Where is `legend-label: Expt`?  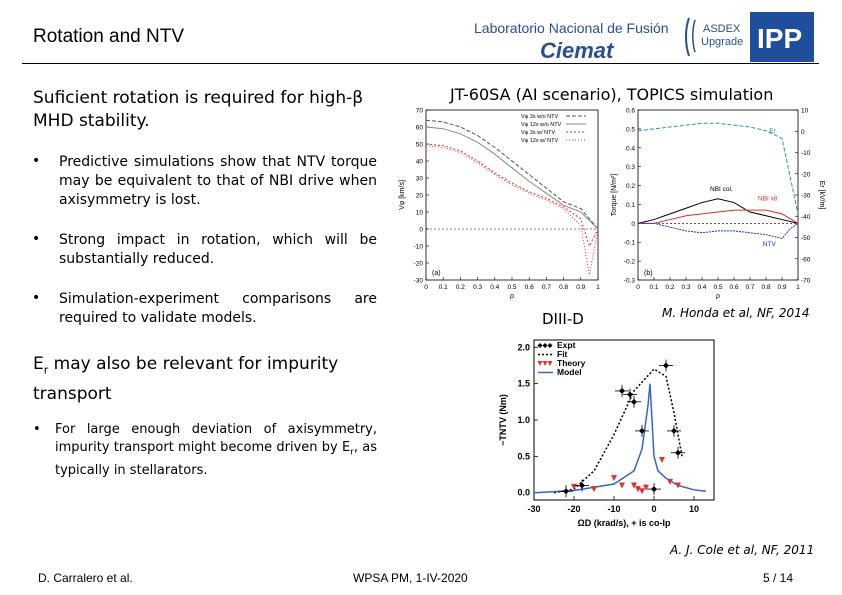 legend-label: Expt is located at coordinates (566, 345).